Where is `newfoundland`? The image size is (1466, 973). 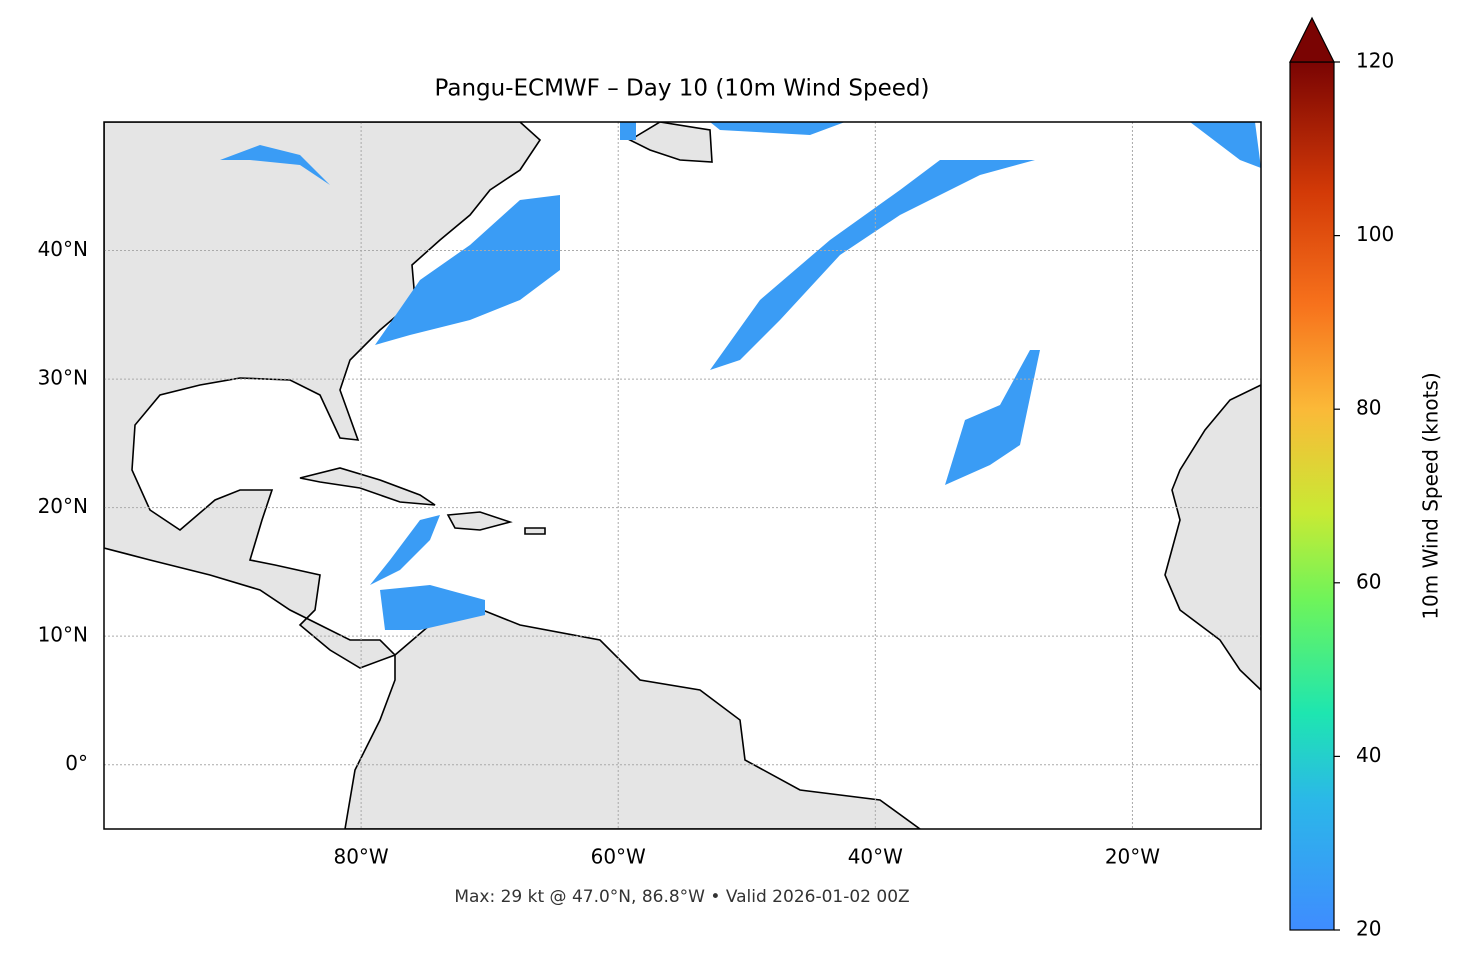
newfoundland is located at coordinates (670, 142).